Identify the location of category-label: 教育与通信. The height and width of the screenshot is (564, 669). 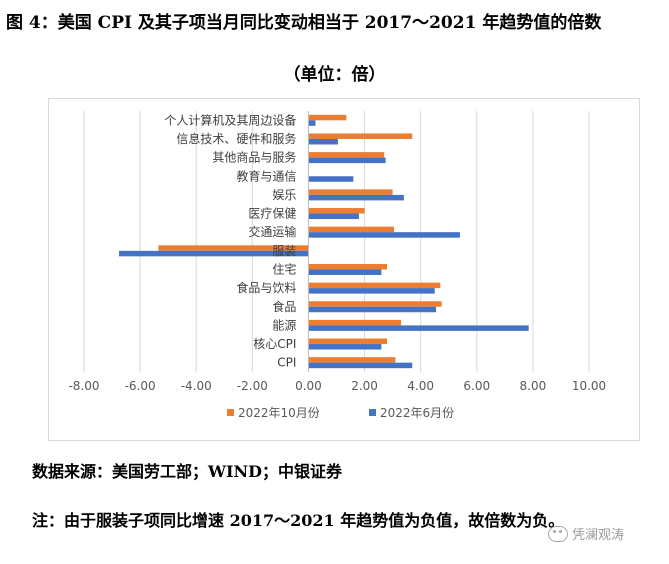
(266, 175).